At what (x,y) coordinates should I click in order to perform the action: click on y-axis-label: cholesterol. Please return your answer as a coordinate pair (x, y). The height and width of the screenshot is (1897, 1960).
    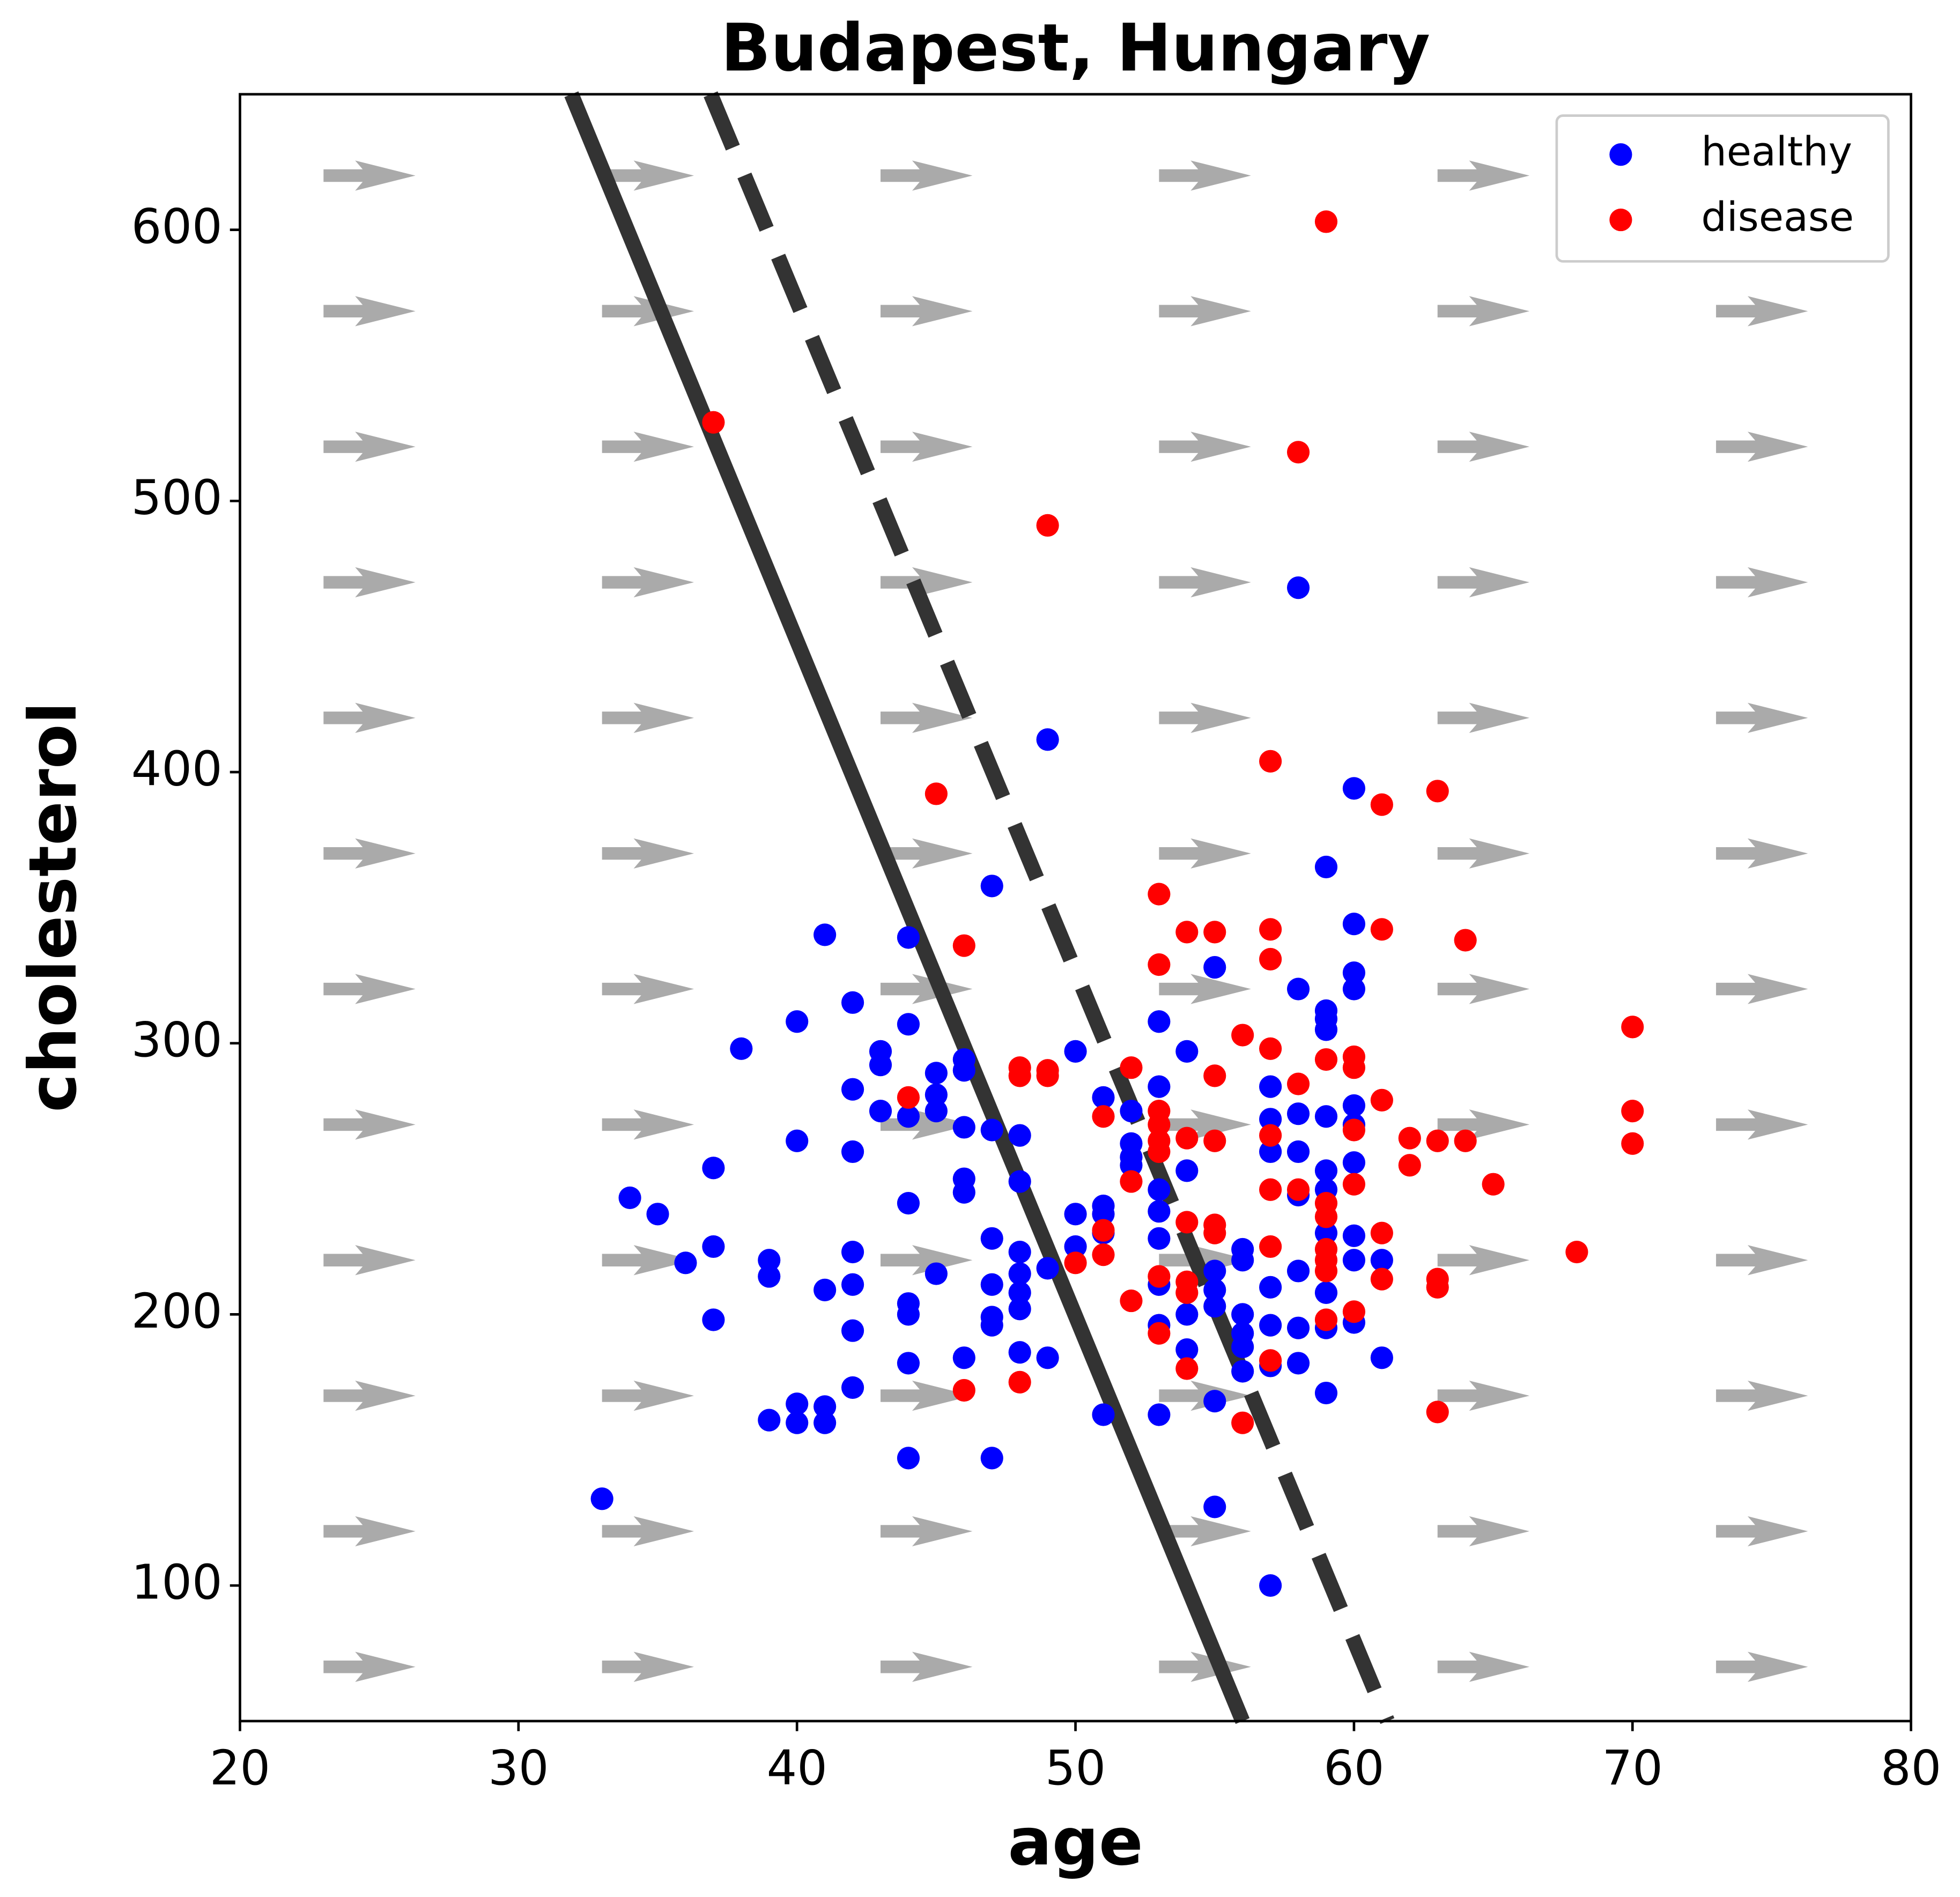
    Looking at the image, I should click on (53, 907).